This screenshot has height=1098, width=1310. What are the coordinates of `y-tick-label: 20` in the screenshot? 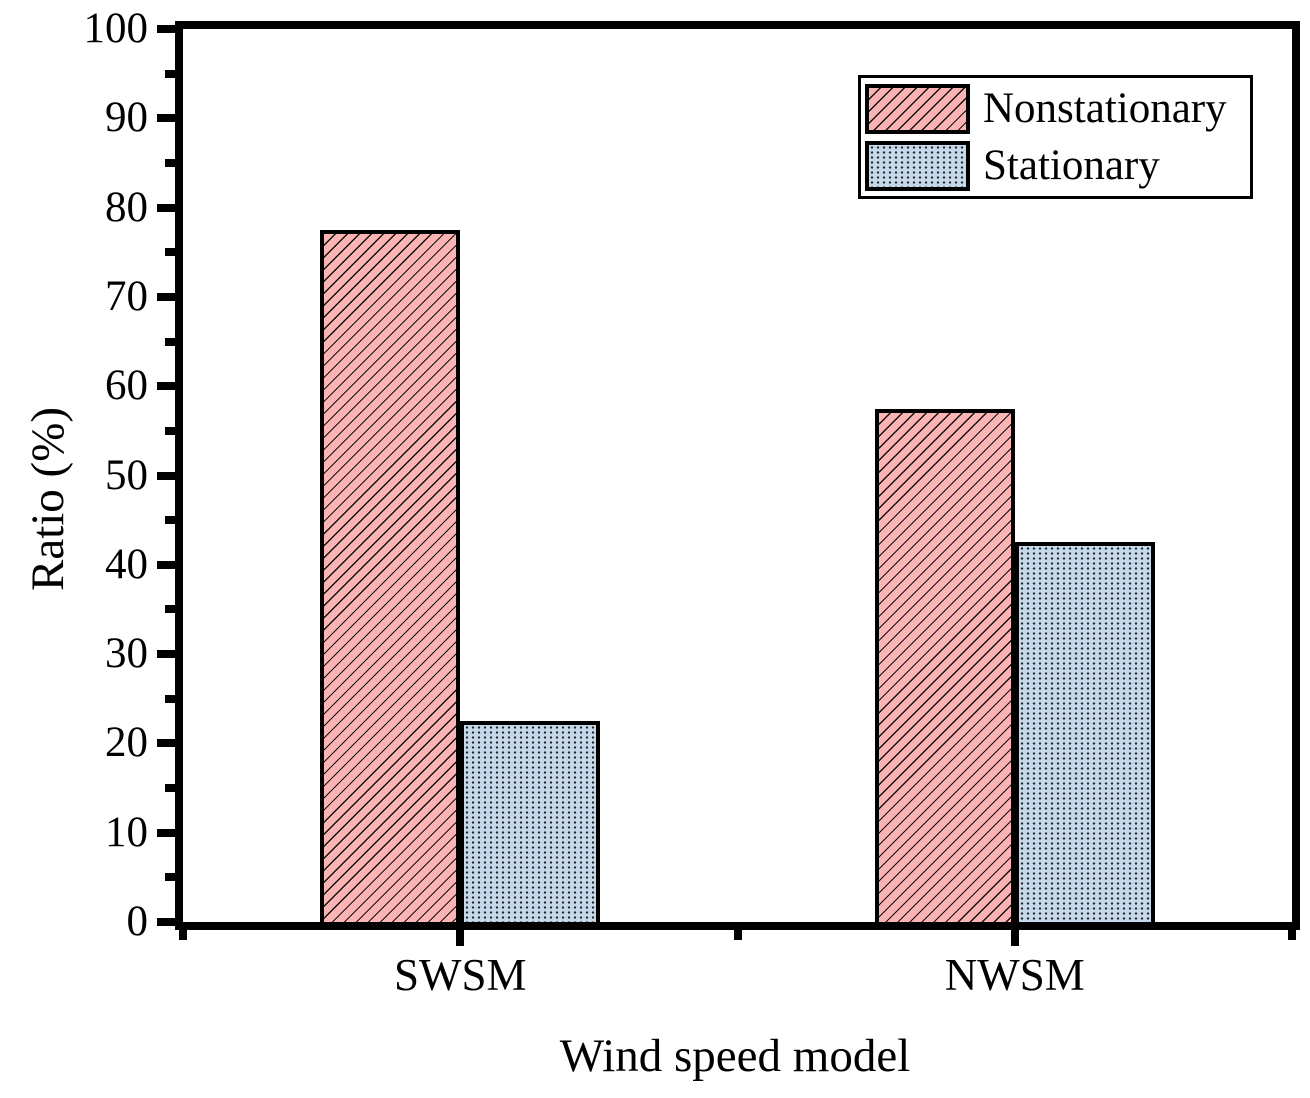 It's located at (126, 743).